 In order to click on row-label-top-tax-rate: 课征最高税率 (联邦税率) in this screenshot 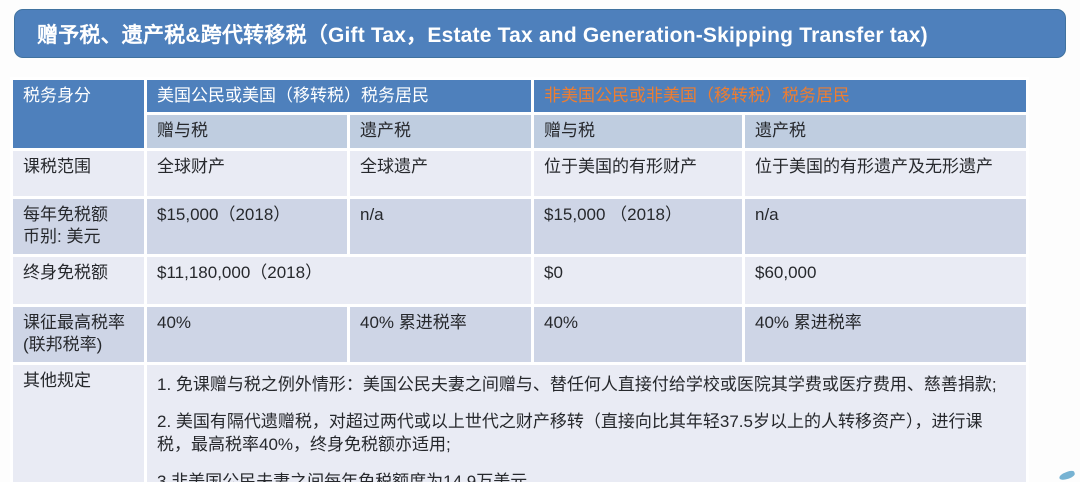, I will do `click(78, 334)`.